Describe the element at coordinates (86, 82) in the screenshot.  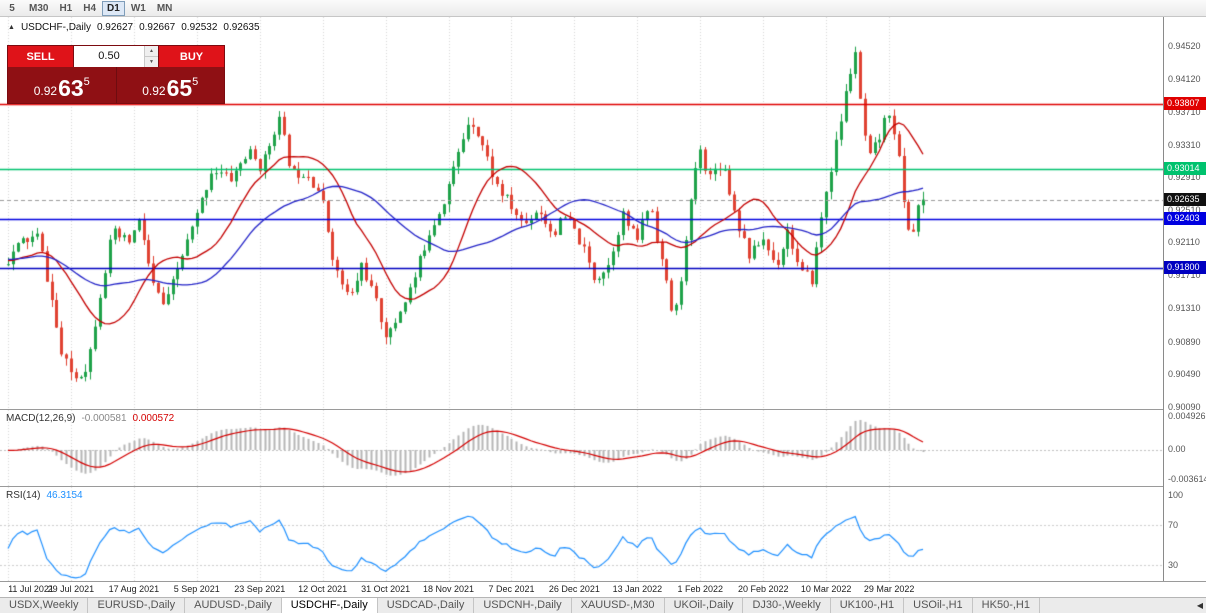
I see `bid-pipette: 5` at that location.